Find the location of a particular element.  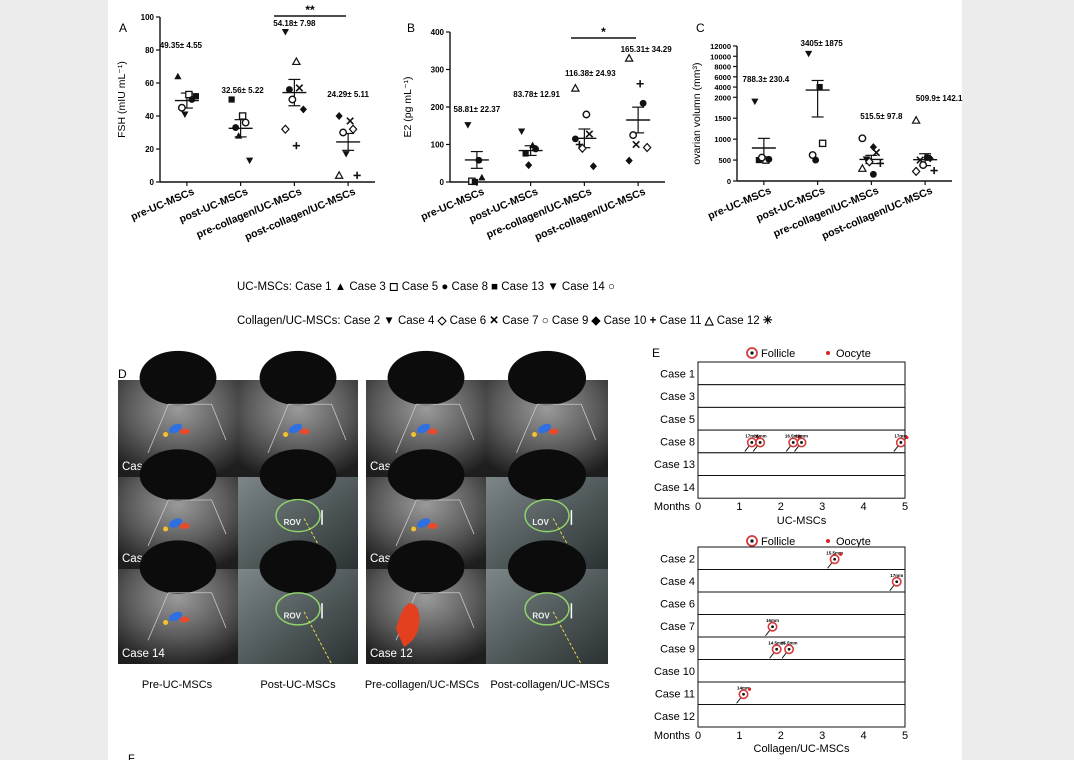

timeline-case-label: Case 6 is located at coordinates (677, 604).